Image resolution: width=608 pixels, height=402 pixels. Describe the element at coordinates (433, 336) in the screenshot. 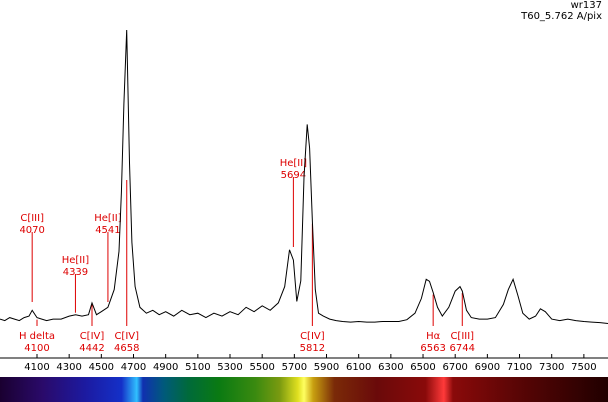

I see `annotation-label: Hα` at that location.